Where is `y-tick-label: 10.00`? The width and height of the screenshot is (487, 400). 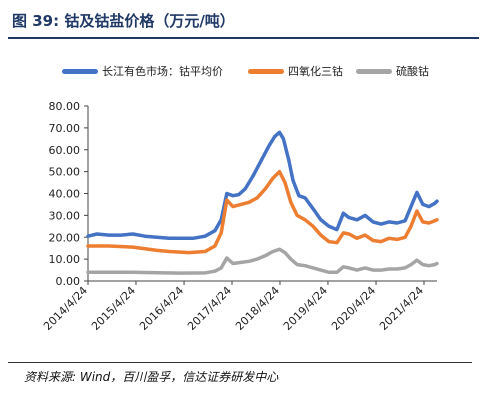
y-tick-label: 10.00 is located at coordinates (65, 259).